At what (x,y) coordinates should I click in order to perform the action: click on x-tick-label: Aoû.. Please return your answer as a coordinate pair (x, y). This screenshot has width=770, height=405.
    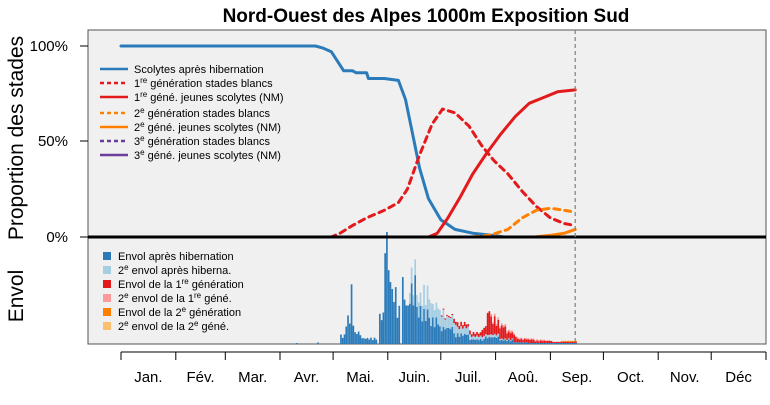
    Looking at the image, I should click on (523, 377).